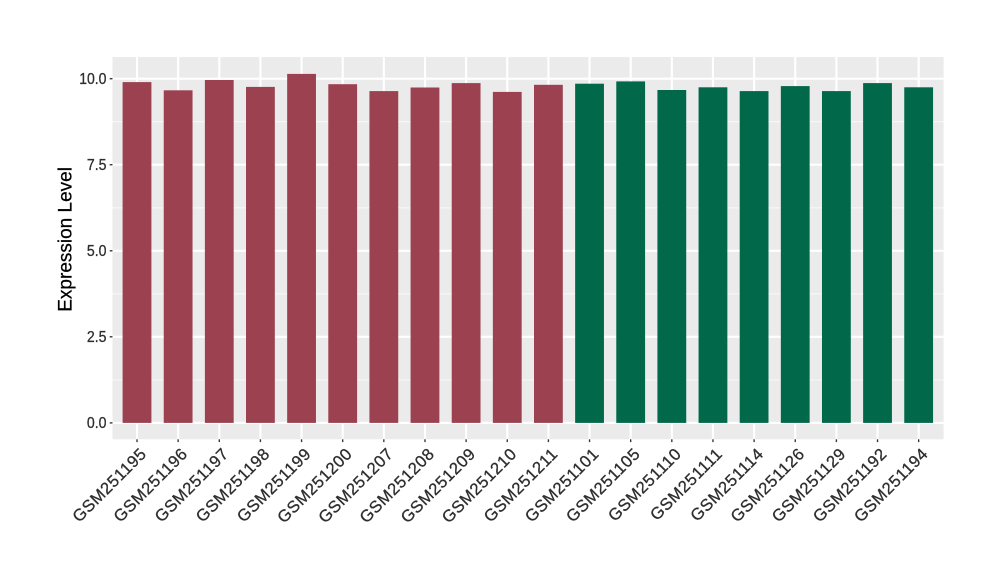 The height and width of the screenshot is (580, 1000). What do you see at coordinates (97, 337) in the screenshot?
I see `svg-text: 2.5` at bounding box center [97, 337].